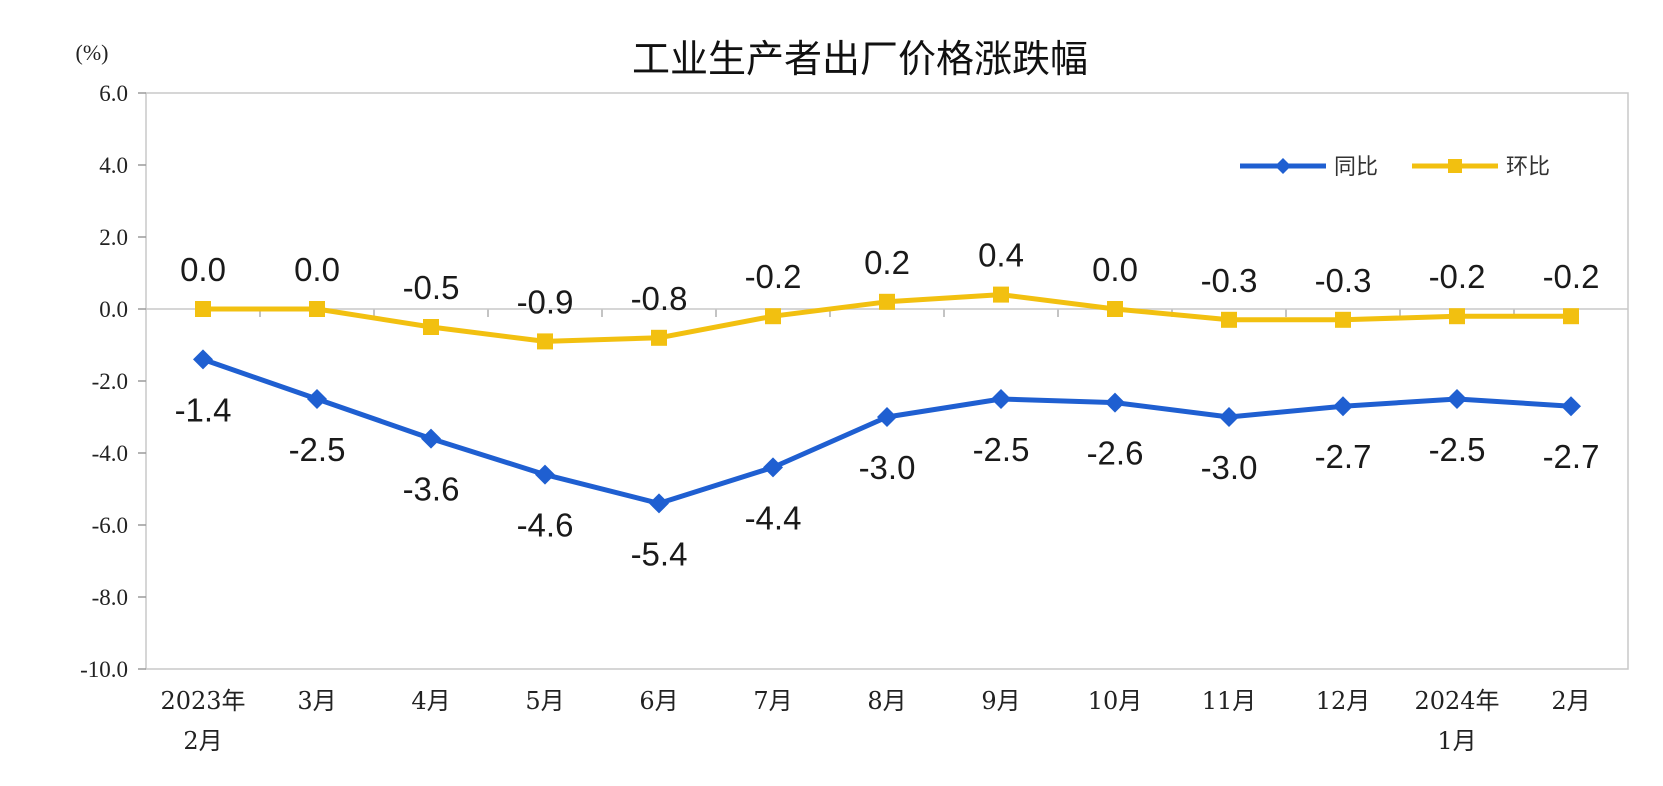 Image resolution: width=1663 pixels, height=786 pixels. I want to click on data-label: -0.3, so click(1343, 280).